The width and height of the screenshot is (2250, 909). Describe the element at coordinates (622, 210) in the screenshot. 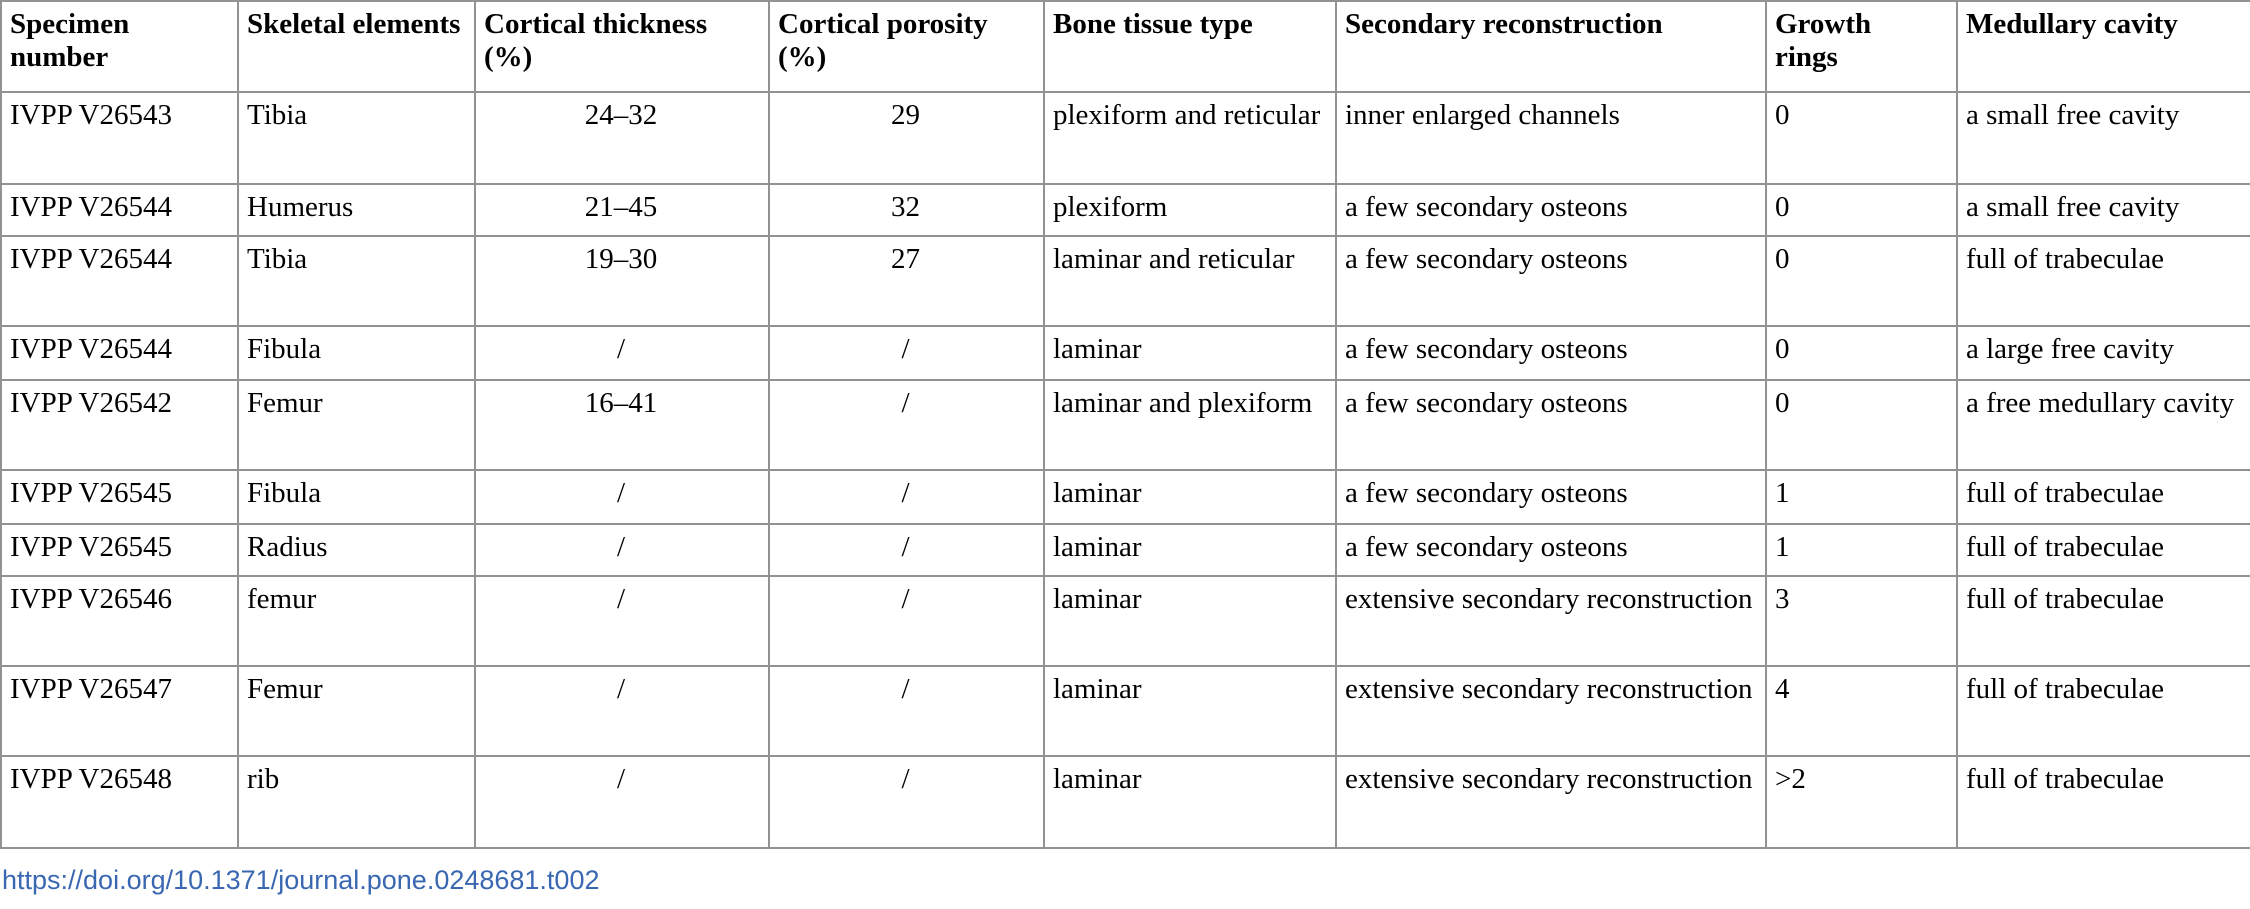

I see `table-cell: 21–45` at that location.